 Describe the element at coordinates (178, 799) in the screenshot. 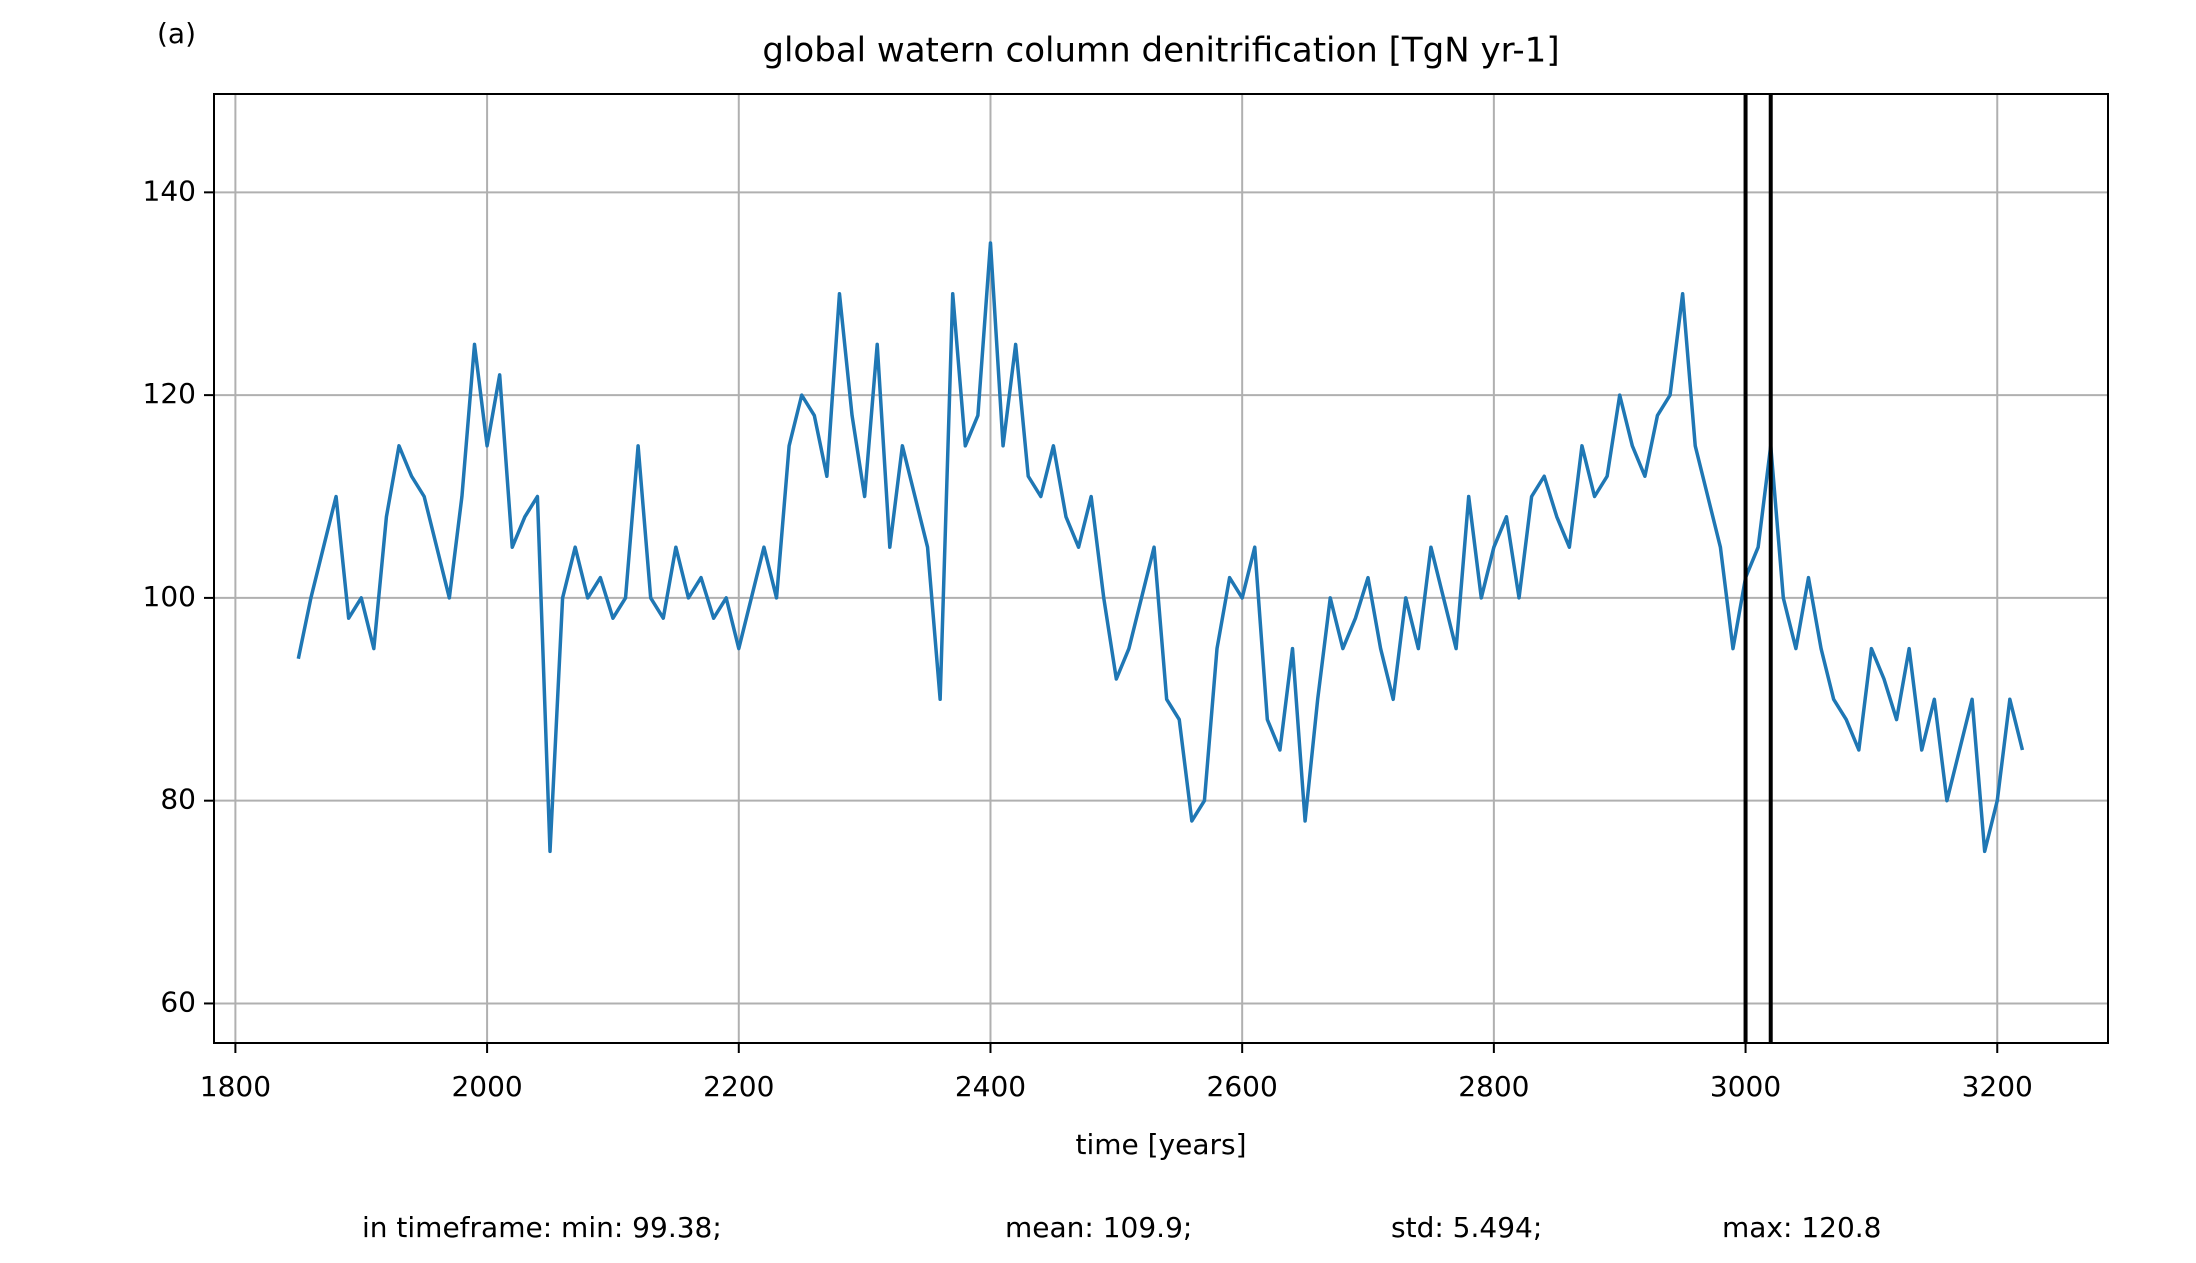

I see `y-tick-label: 80` at that location.